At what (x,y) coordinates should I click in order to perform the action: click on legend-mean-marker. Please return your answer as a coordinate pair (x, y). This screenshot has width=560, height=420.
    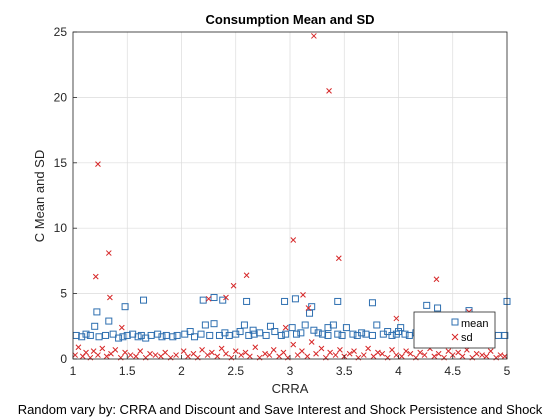
    Looking at the image, I should click on (455, 322).